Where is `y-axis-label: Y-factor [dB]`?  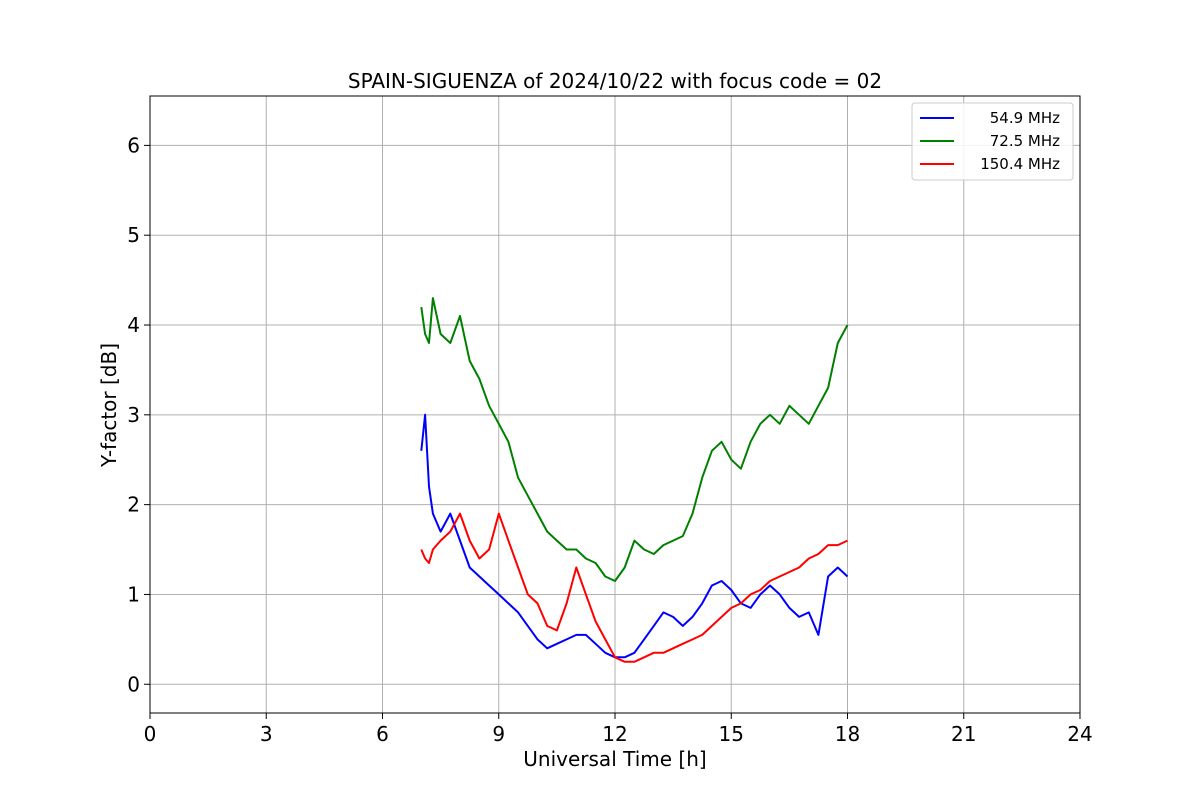 y-axis-label: Y-factor [dB] is located at coordinates (109, 405).